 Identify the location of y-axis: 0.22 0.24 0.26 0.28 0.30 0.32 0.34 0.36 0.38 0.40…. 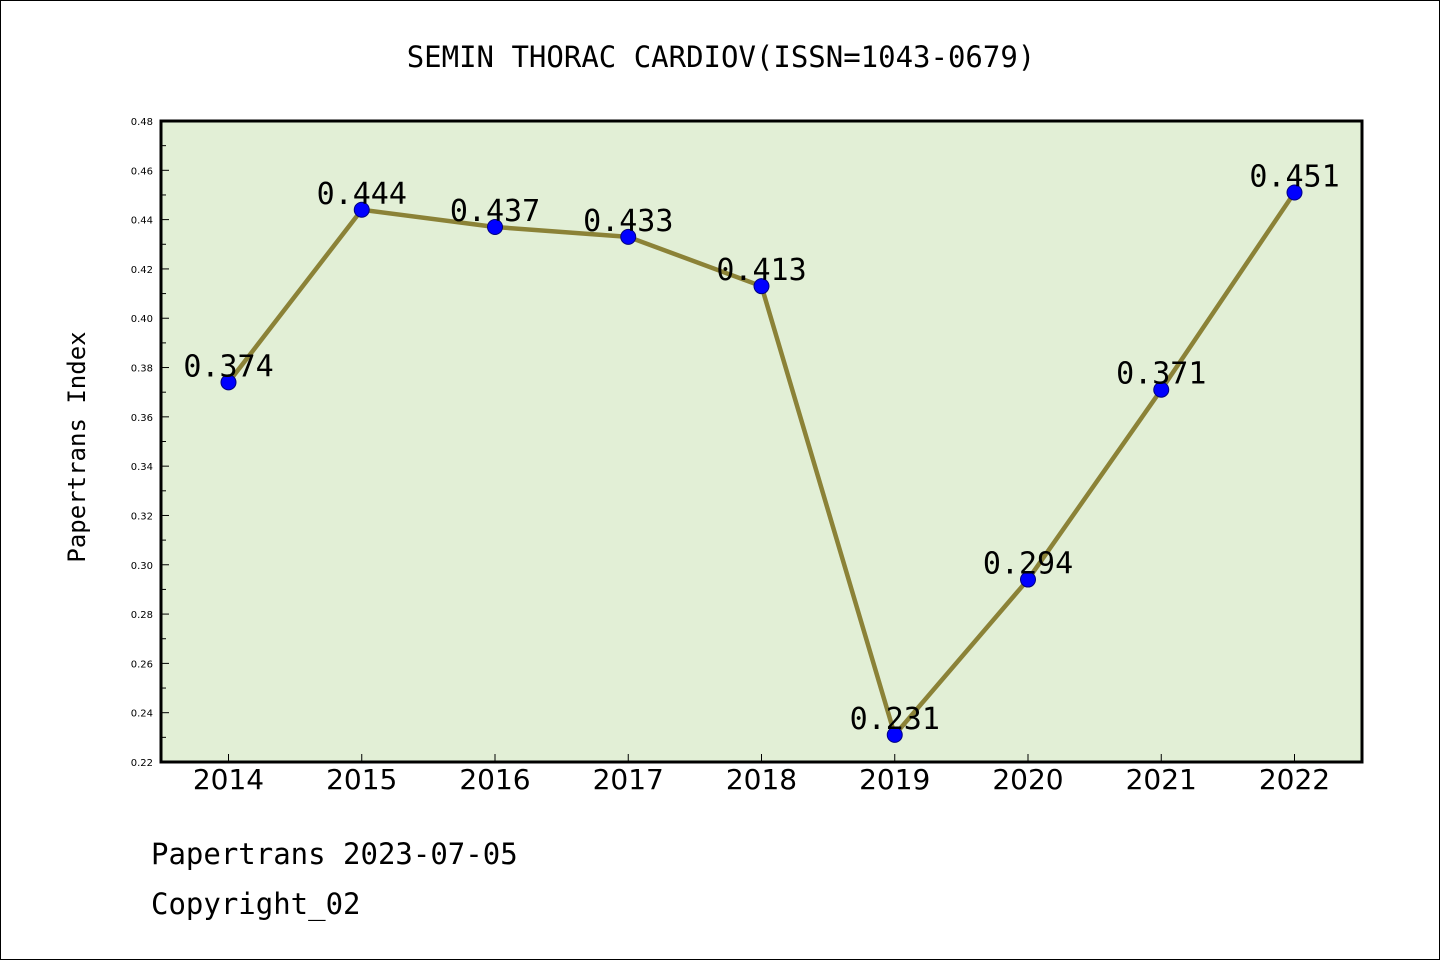
(150, 443).